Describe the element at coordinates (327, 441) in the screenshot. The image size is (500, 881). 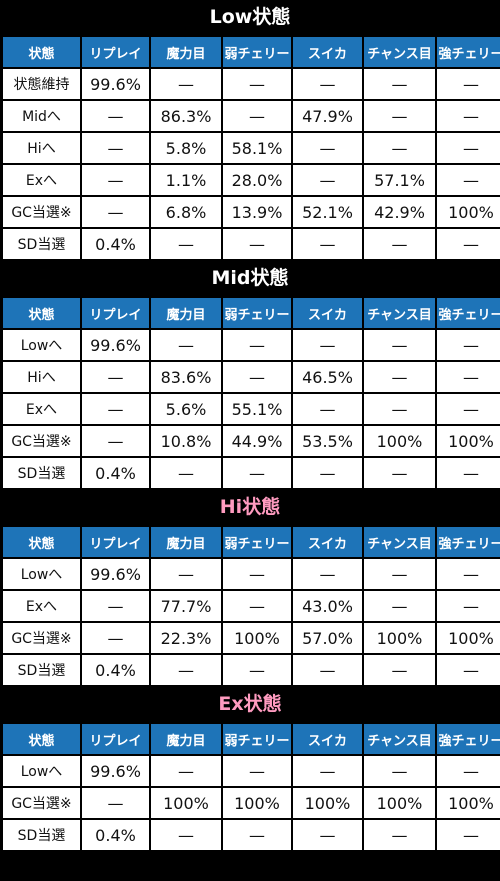
I see `table-cell: 53.5%` at that location.